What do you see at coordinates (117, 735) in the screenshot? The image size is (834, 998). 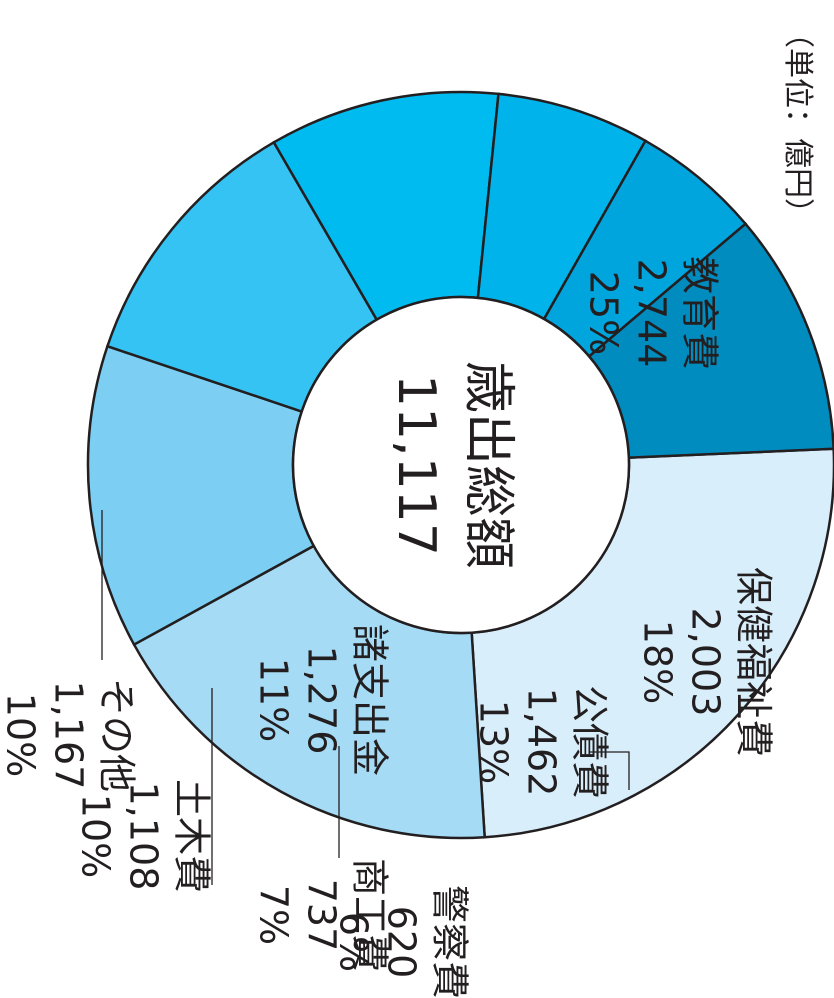 I see `slice-7-label-name: その他` at bounding box center [117, 735].